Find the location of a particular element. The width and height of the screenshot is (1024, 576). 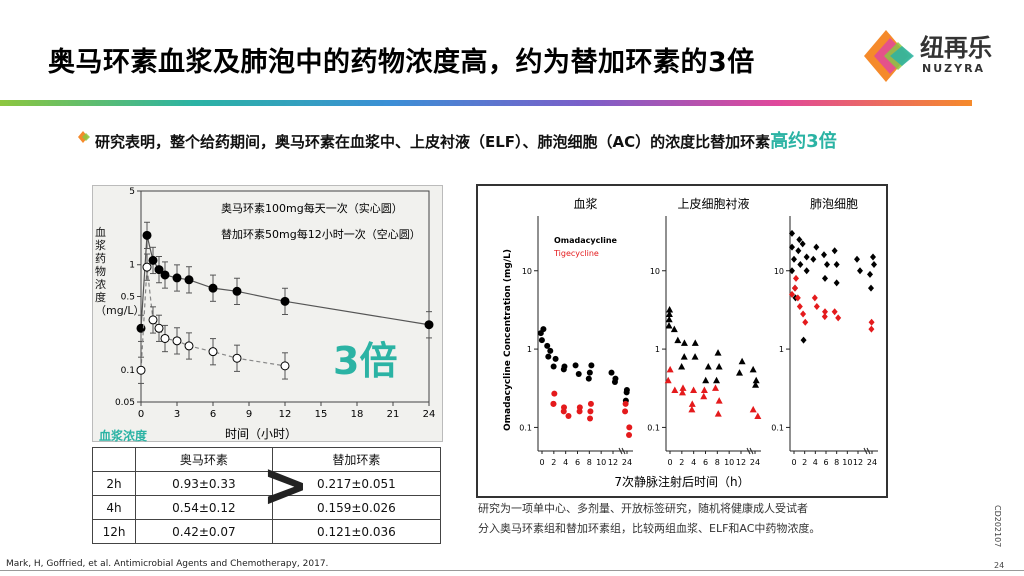

table-header-cell: 奥马环素 is located at coordinates (204, 459).